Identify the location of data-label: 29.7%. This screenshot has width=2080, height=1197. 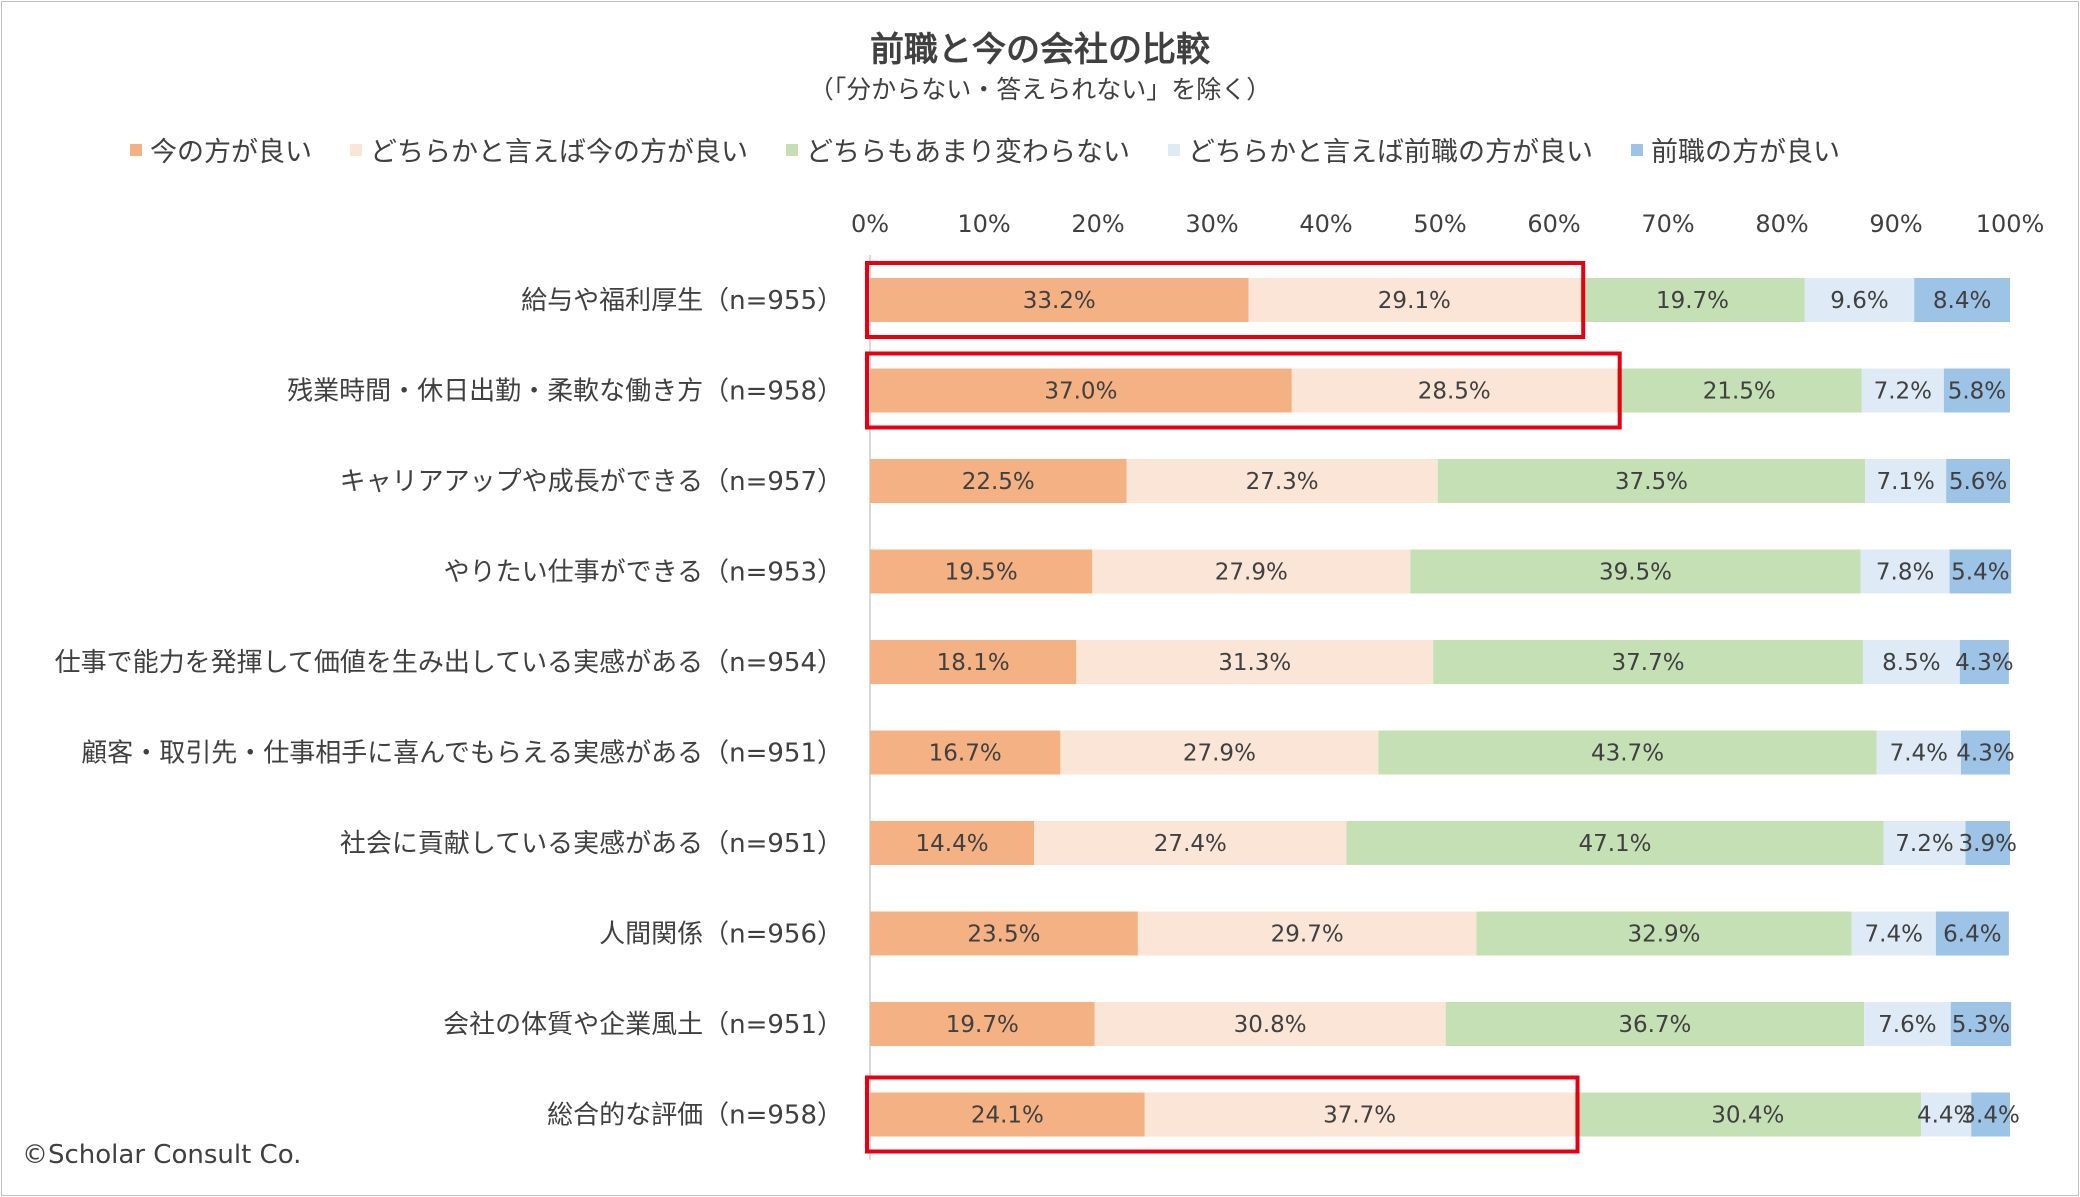
(1307, 935).